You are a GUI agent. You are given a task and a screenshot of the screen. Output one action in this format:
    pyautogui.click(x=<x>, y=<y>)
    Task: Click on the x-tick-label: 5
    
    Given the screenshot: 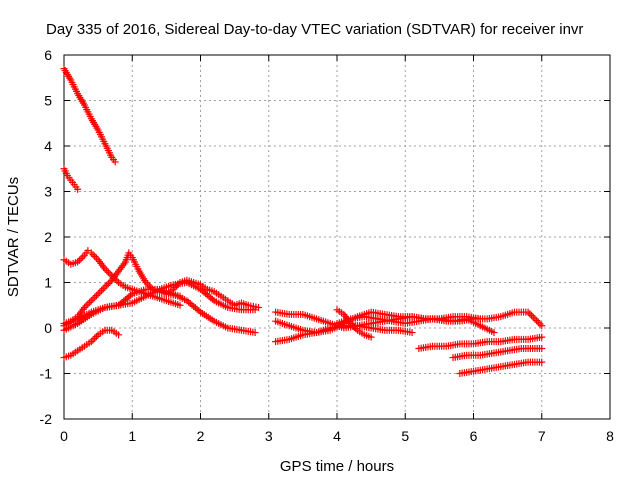 What is the action you would take?
    pyautogui.click(x=405, y=436)
    